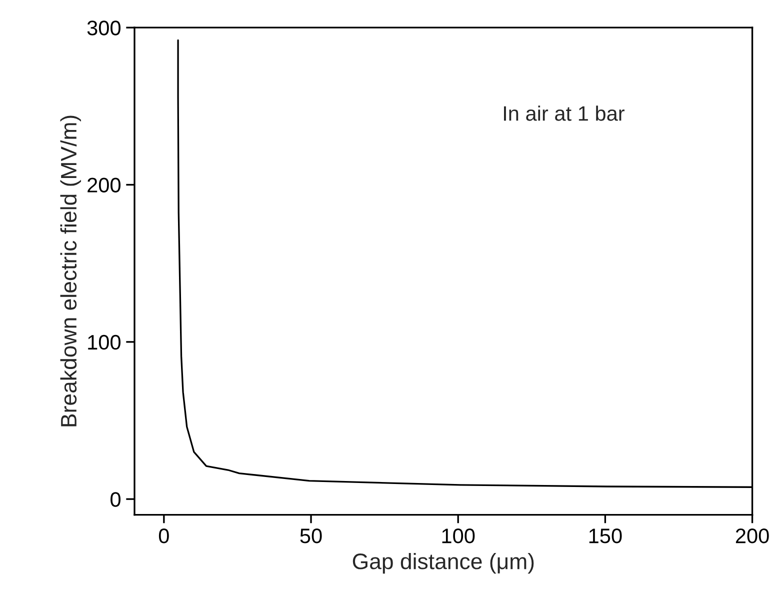  What do you see at coordinates (752, 536) in the screenshot?
I see `x-tick-label: 200` at bounding box center [752, 536].